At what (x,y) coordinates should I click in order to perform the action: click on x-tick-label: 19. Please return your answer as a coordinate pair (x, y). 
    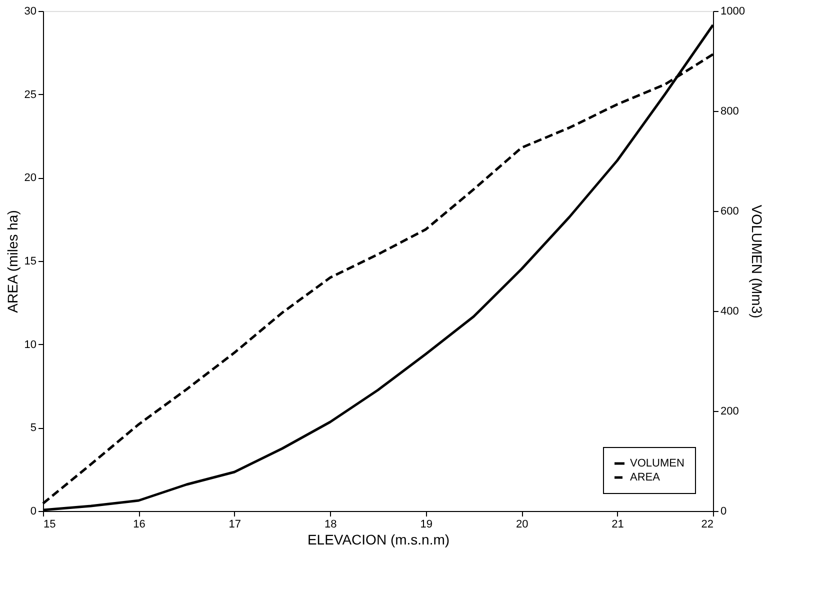
    Looking at the image, I should click on (426, 524).